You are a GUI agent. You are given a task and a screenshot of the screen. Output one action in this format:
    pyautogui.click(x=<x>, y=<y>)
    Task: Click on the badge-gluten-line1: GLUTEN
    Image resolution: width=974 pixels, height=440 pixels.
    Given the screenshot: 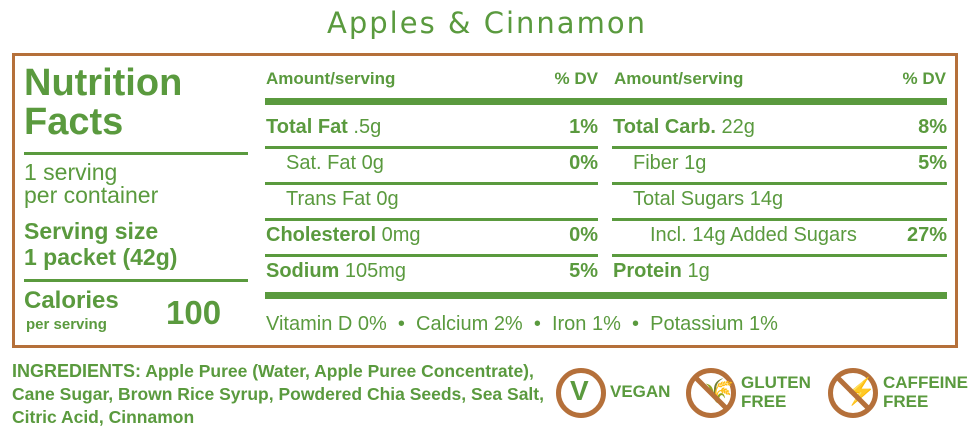 What is the action you would take?
    pyautogui.click(x=776, y=382)
    